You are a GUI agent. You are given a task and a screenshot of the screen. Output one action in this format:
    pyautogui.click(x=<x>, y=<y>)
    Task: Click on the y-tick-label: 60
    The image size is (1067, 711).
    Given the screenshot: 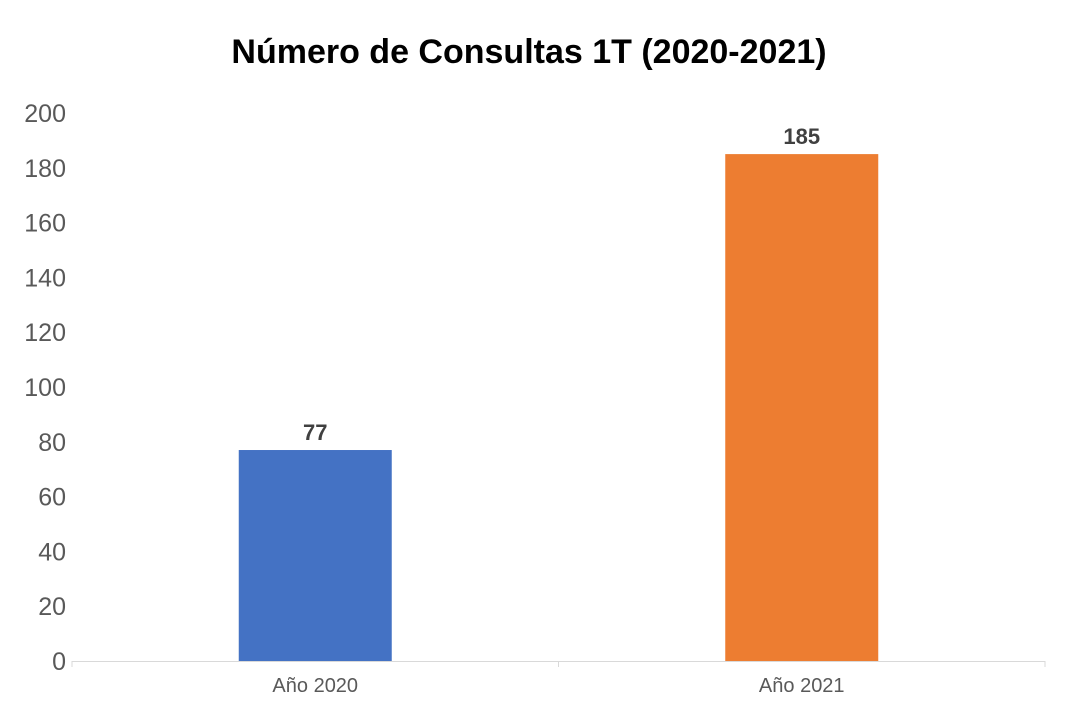 What is the action you would take?
    pyautogui.click(x=52, y=498)
    